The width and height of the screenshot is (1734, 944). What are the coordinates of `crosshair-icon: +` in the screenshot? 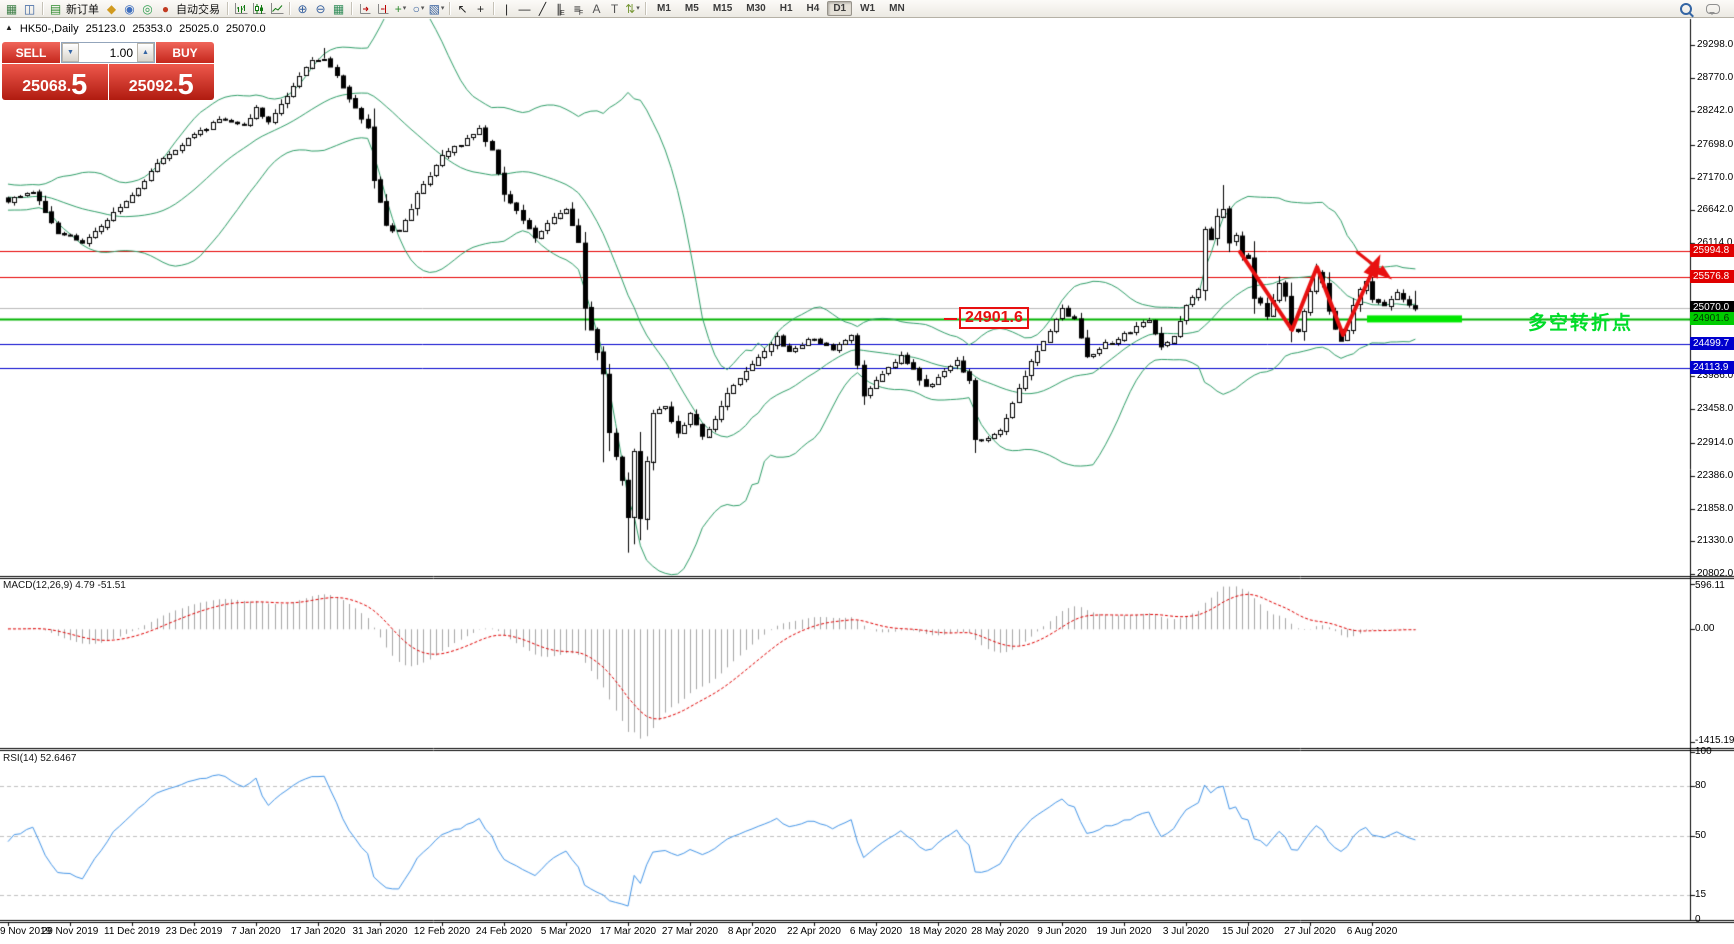 It's located at (480, 8).